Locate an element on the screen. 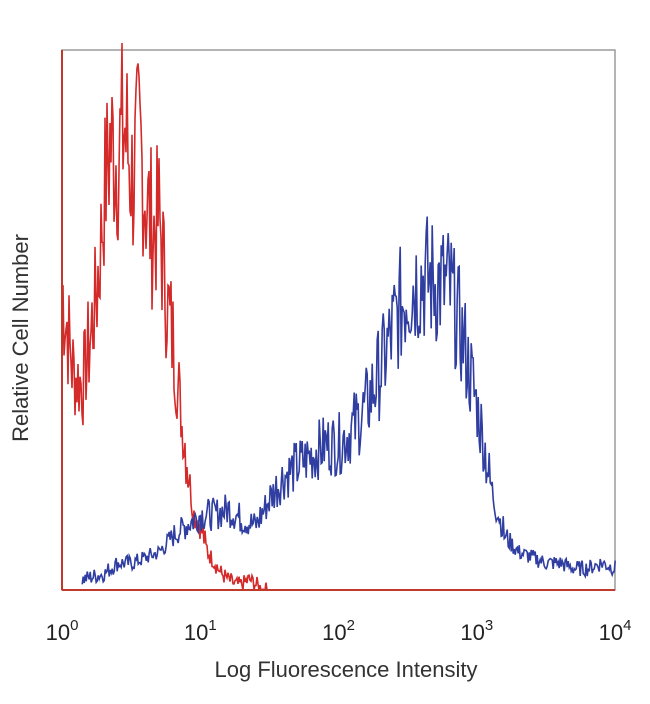 This screenshot has height=704, width=650. x-tick-label-4: 10⁴ is located at coordinates (615, 631).